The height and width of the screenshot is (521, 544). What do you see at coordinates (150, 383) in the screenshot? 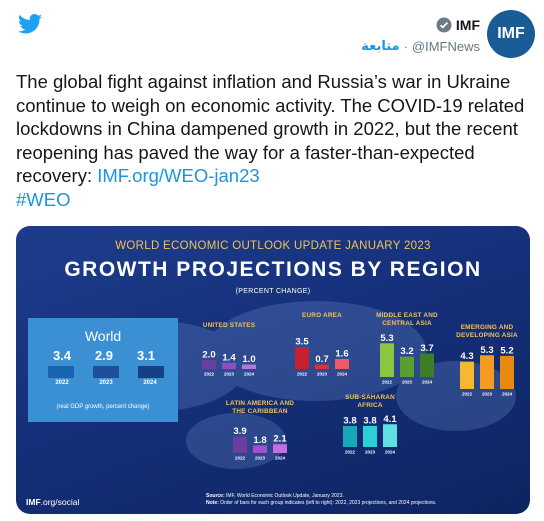
I see `world-year: 2024` at bounding box center [150, 383].